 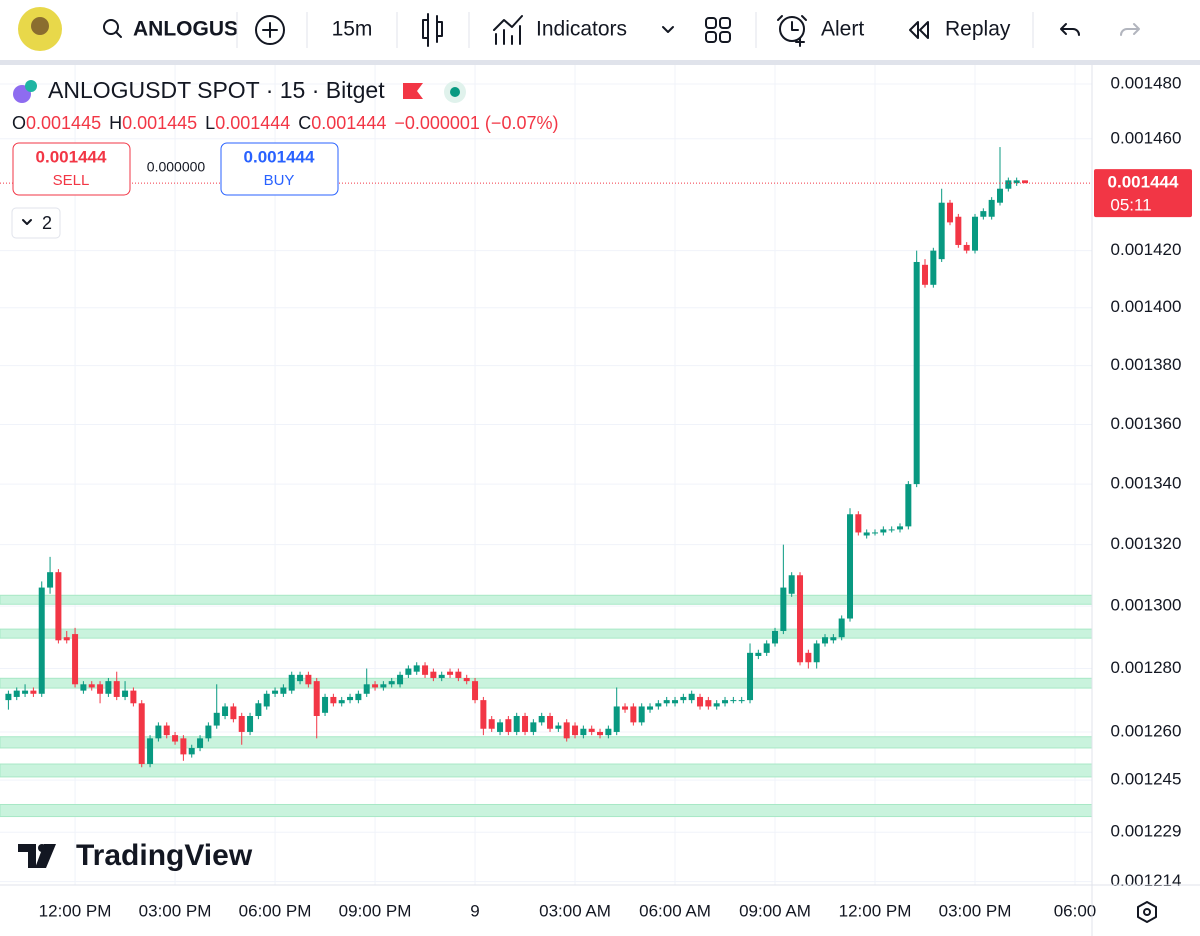 I want to click on interval-button: 15m, so click(x=352, y=29).